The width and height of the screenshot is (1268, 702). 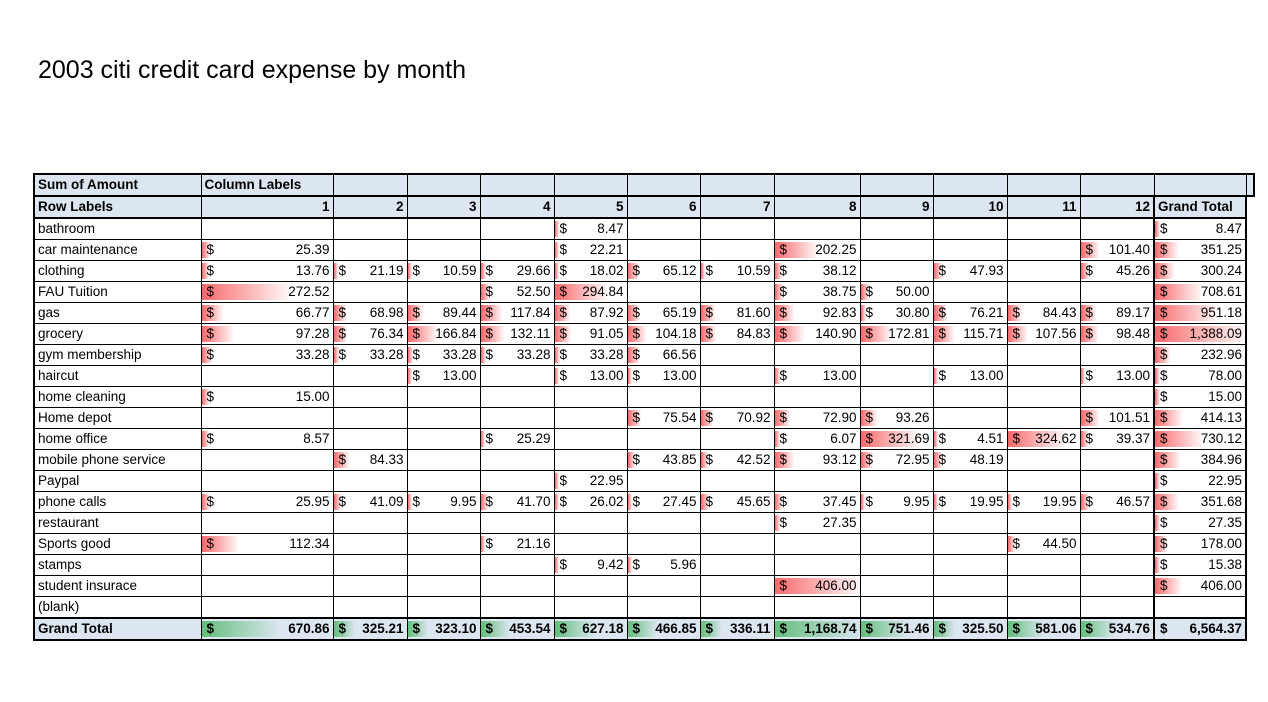 What do you see at coordinates (817, 292) in the screenshot?
I see `table-cell: $38.75` at bounding box center [817, 292].